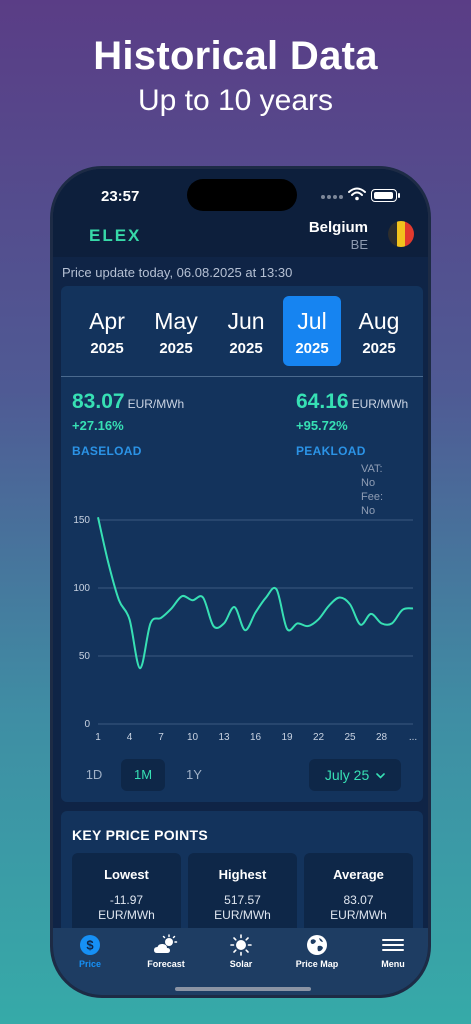 This screenshot has height=1024, width=471. Describe the element at coordinates (350, 737) in the screenshot. I see `x-tick-label: 25` at that location.